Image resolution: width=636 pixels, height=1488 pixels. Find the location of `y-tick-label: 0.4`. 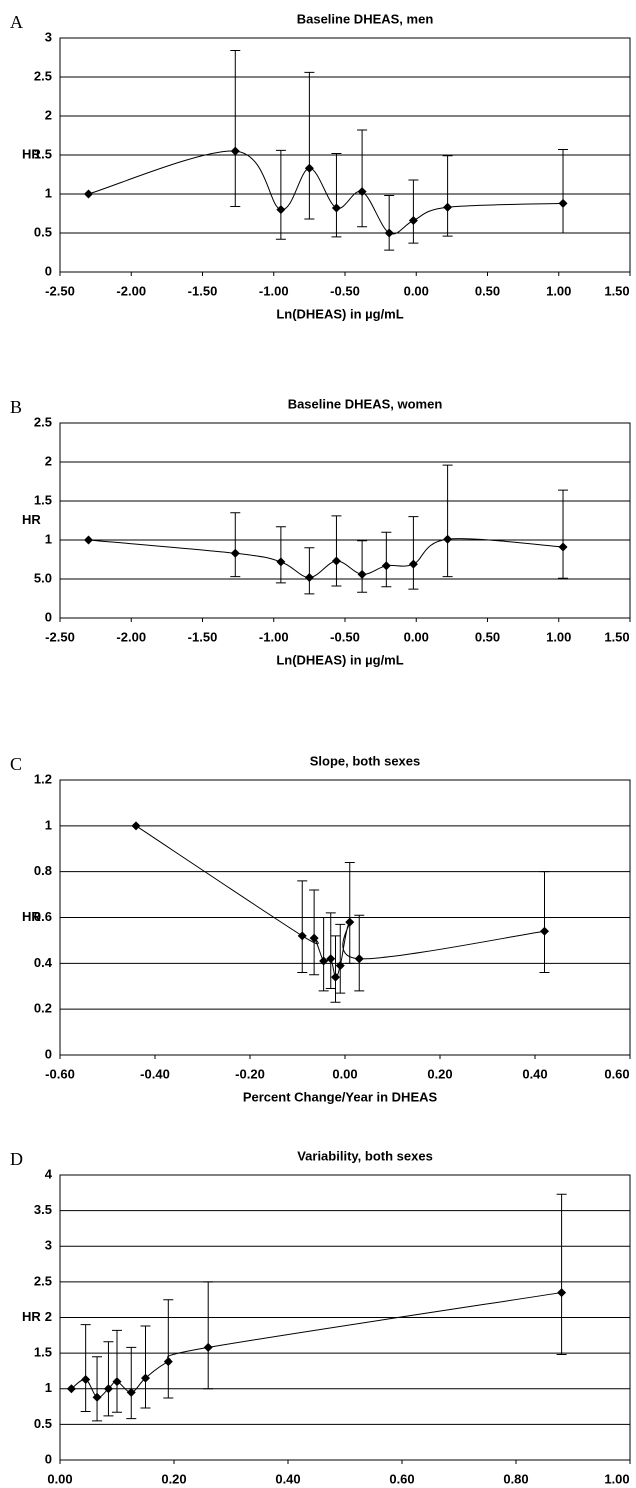

y-tick-label: 0.4 is located at coordinates (43, 962).